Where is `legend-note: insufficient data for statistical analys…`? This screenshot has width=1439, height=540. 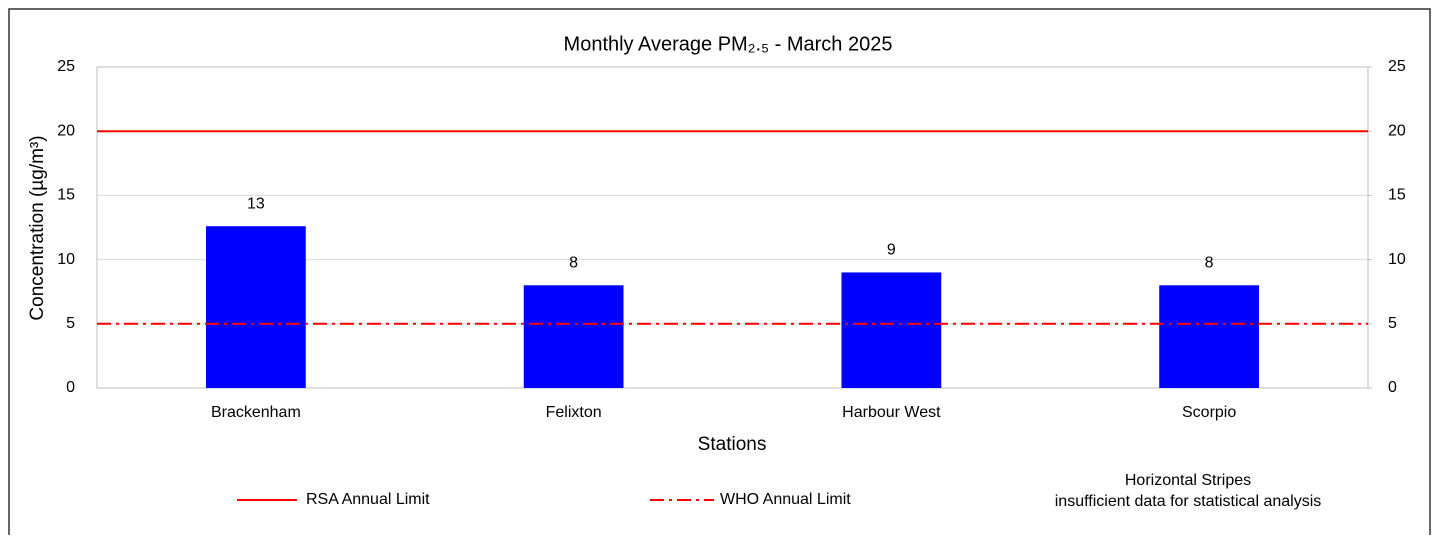
legend-note: insufficient data for statistical analys… is located at coordinates (1188, 501).